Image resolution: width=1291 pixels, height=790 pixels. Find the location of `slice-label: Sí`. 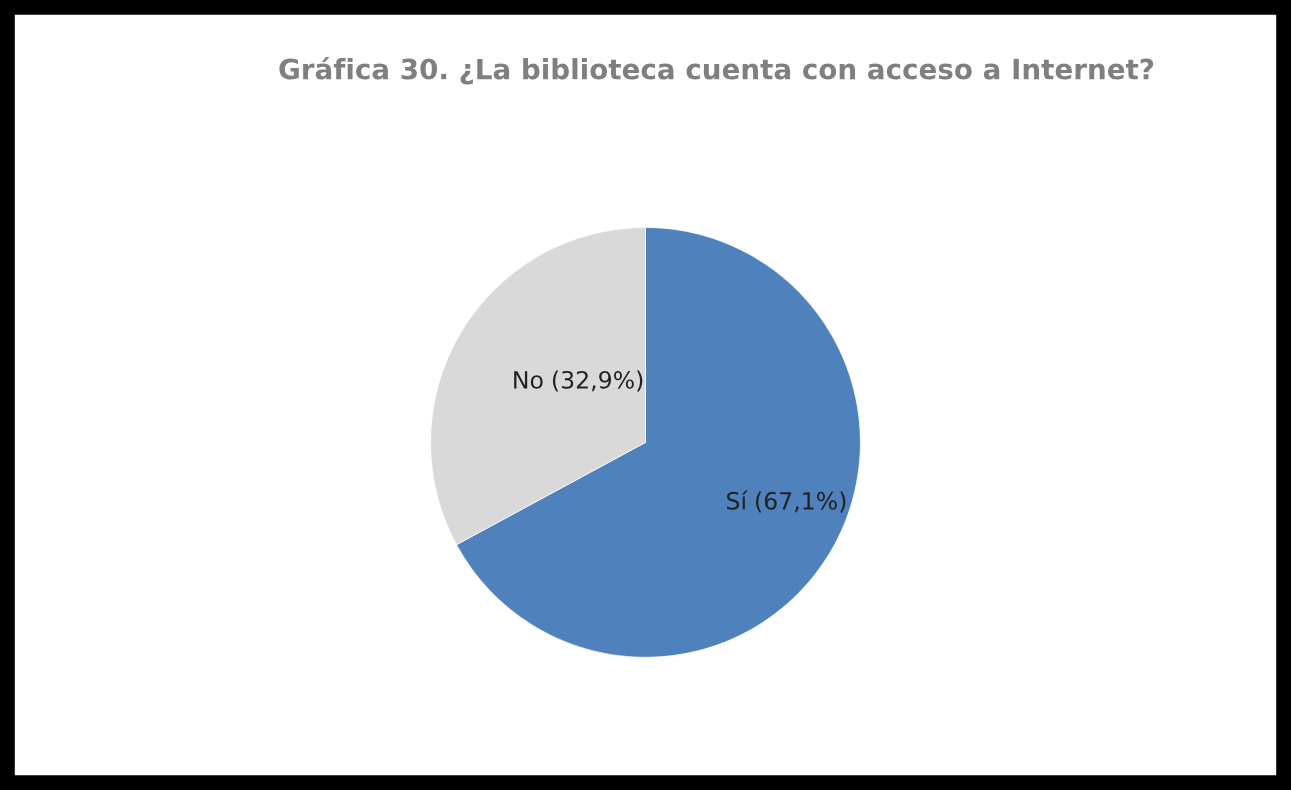

slice-label: Sí is located at coordinates (737, 500).